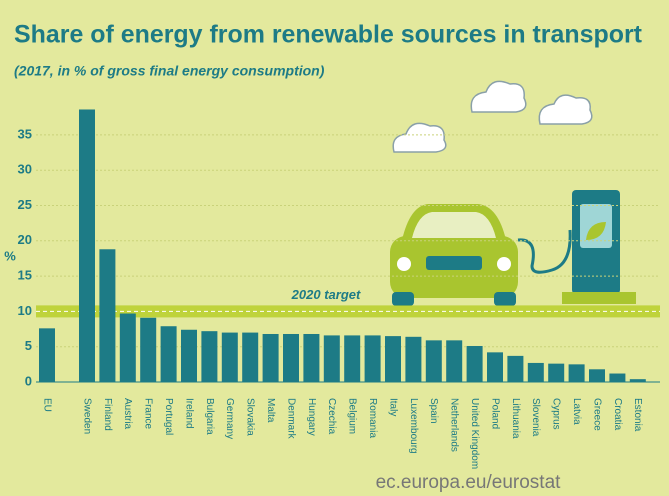 The image size is (669, 496). I want to click on charging-station, so click(599, 247).